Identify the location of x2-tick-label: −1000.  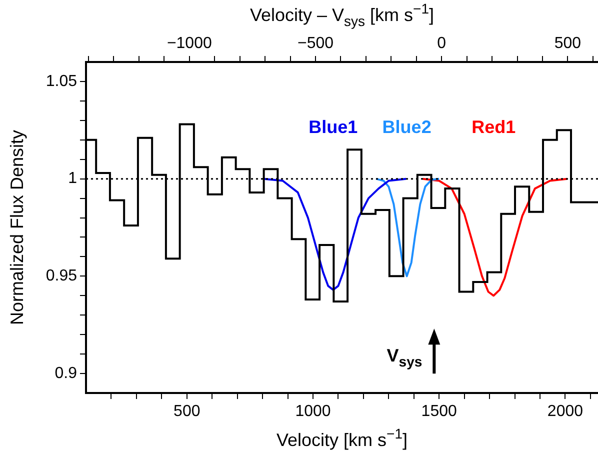
(189, 43).